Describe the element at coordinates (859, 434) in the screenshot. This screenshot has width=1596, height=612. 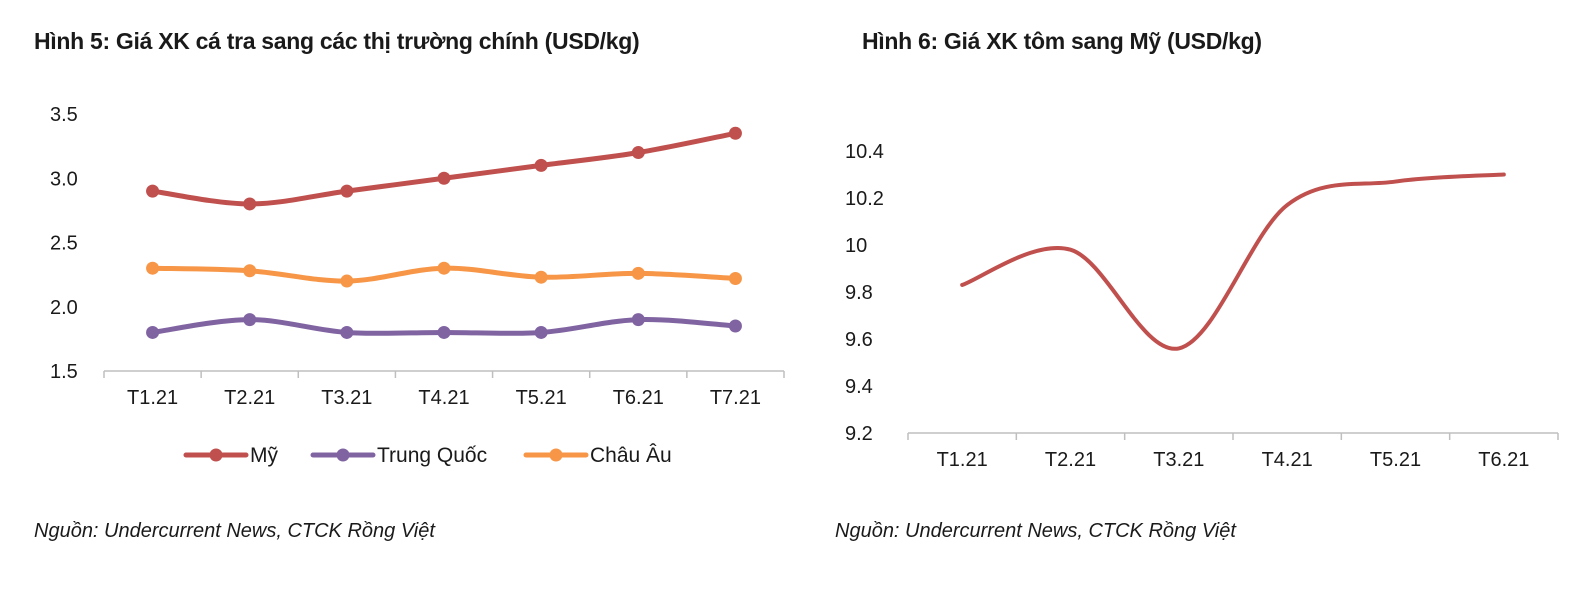
I see `y-tick-label: 9.2` at that location.